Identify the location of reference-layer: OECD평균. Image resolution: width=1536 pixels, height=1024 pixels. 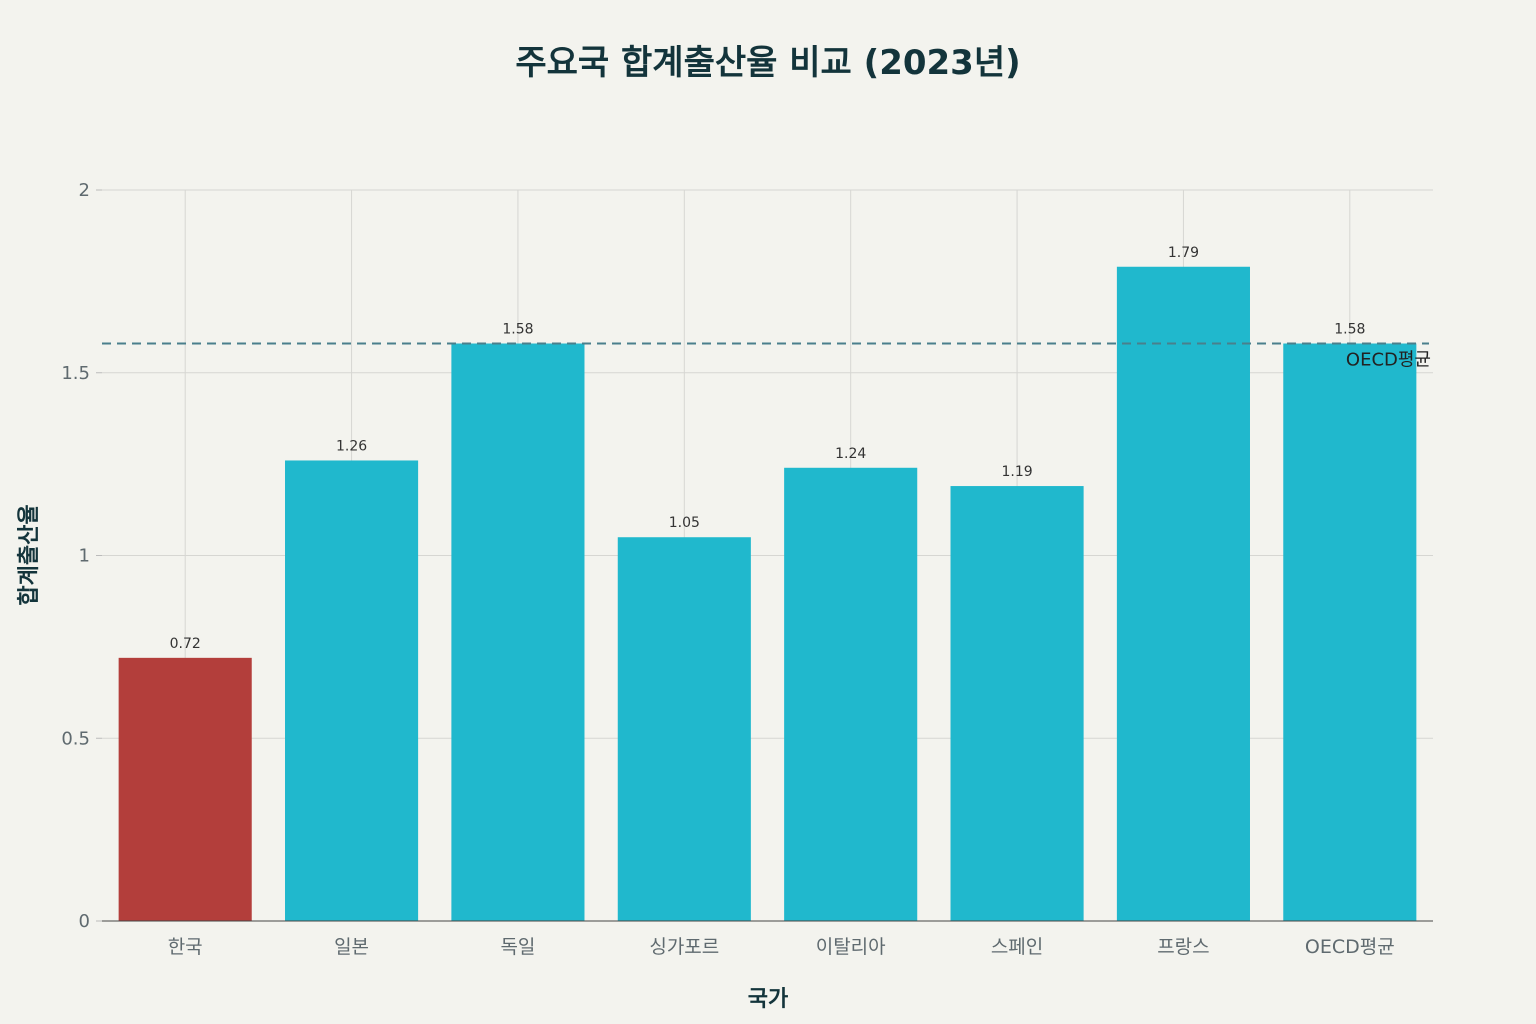
(766, 356).